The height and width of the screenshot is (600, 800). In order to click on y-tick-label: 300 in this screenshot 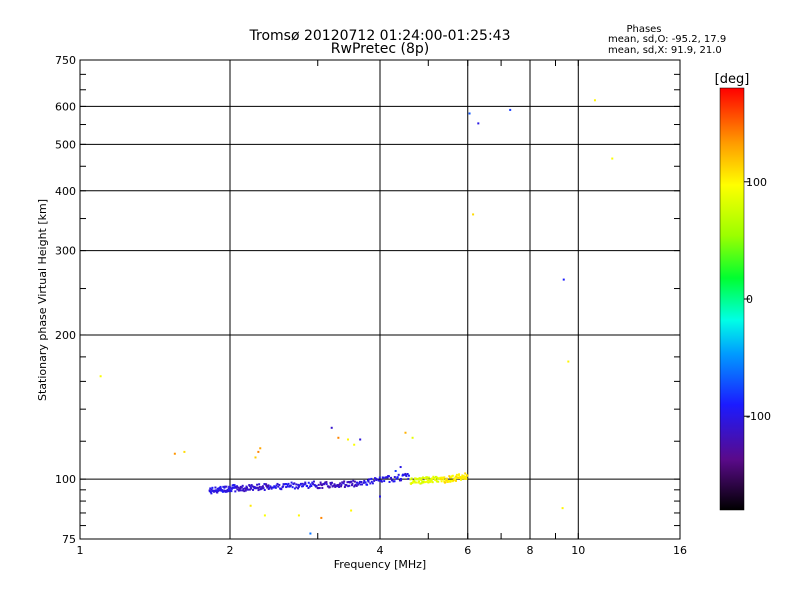, I will do `click(65, 251)`.